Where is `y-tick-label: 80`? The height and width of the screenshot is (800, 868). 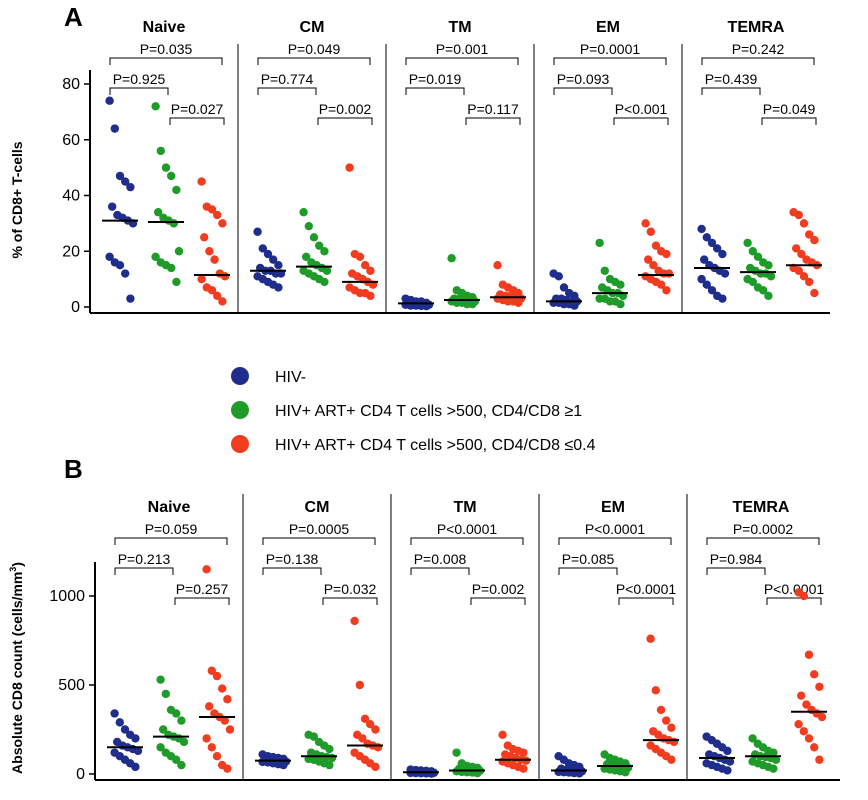 y-tick-label: 80 is located at coordinates (71, 84).